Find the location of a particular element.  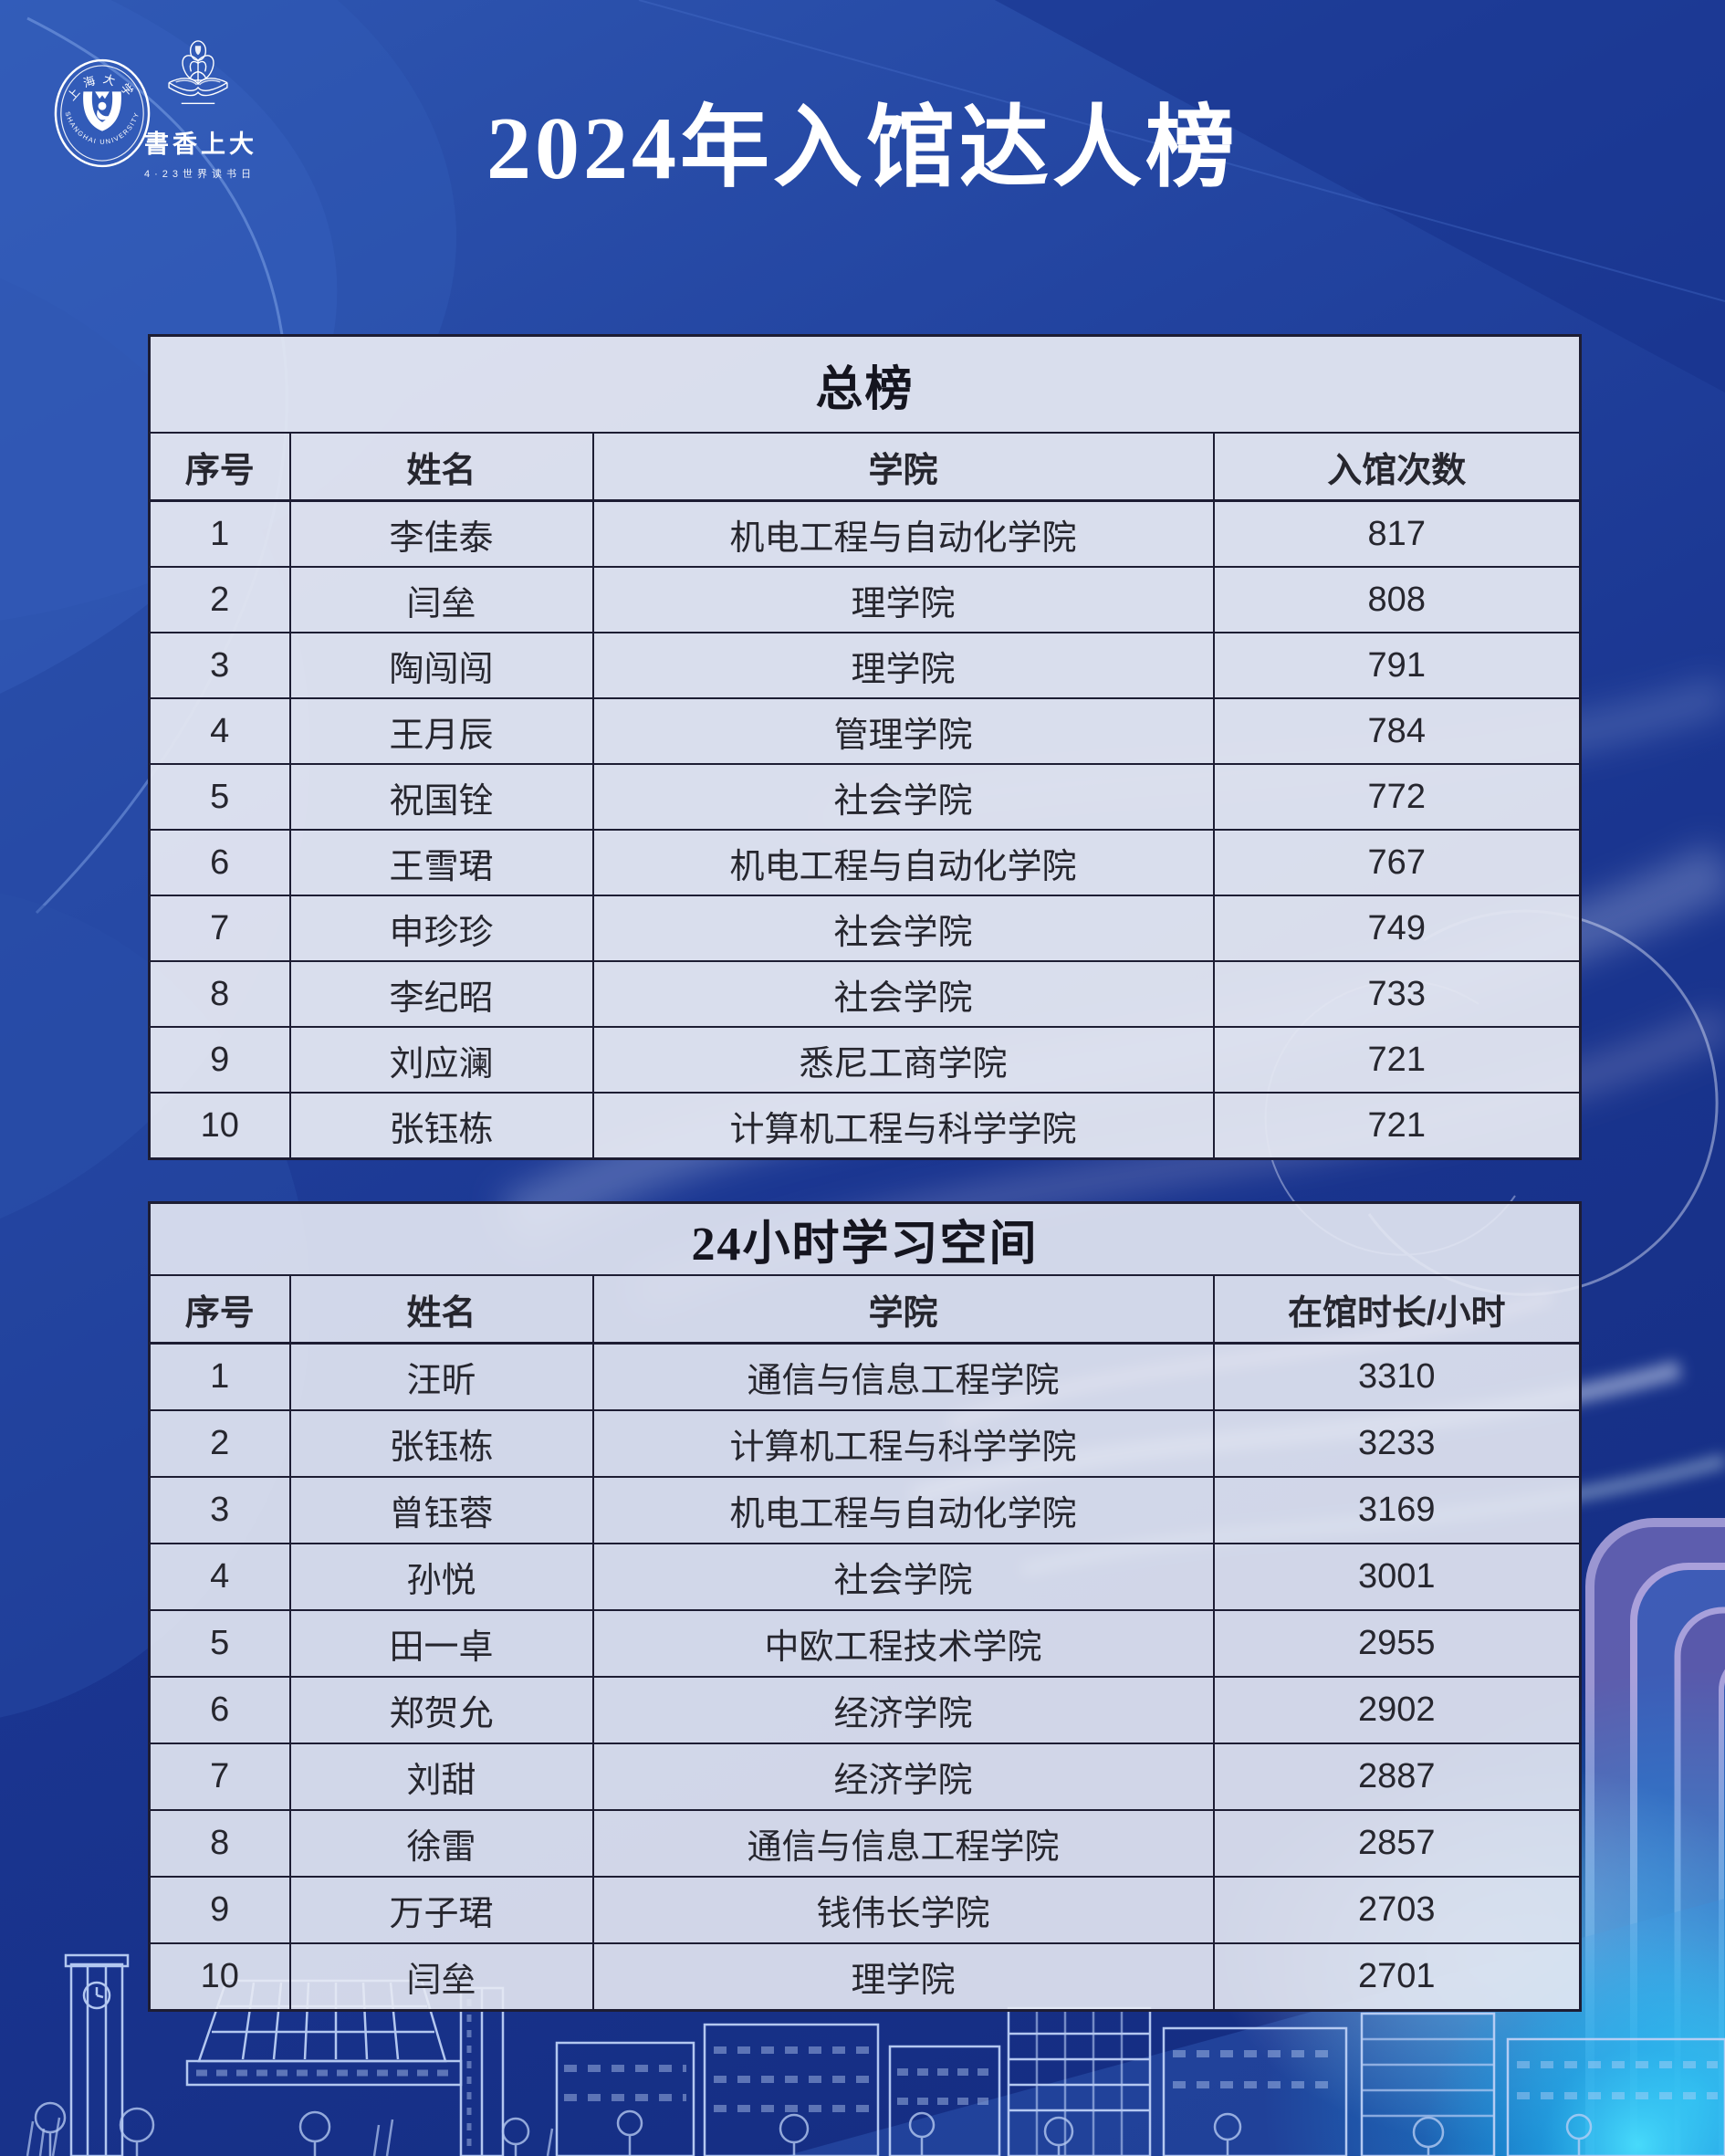

value-cell: 2902 is located at coordinates (1397, 1710).